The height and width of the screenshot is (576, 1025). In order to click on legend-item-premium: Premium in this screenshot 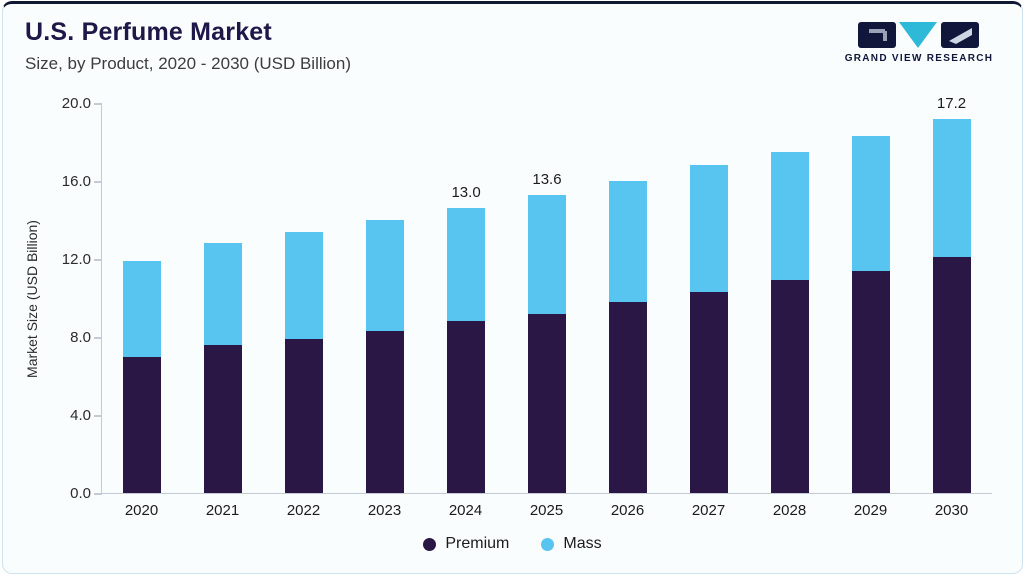, I will do `click(466, 544)`.